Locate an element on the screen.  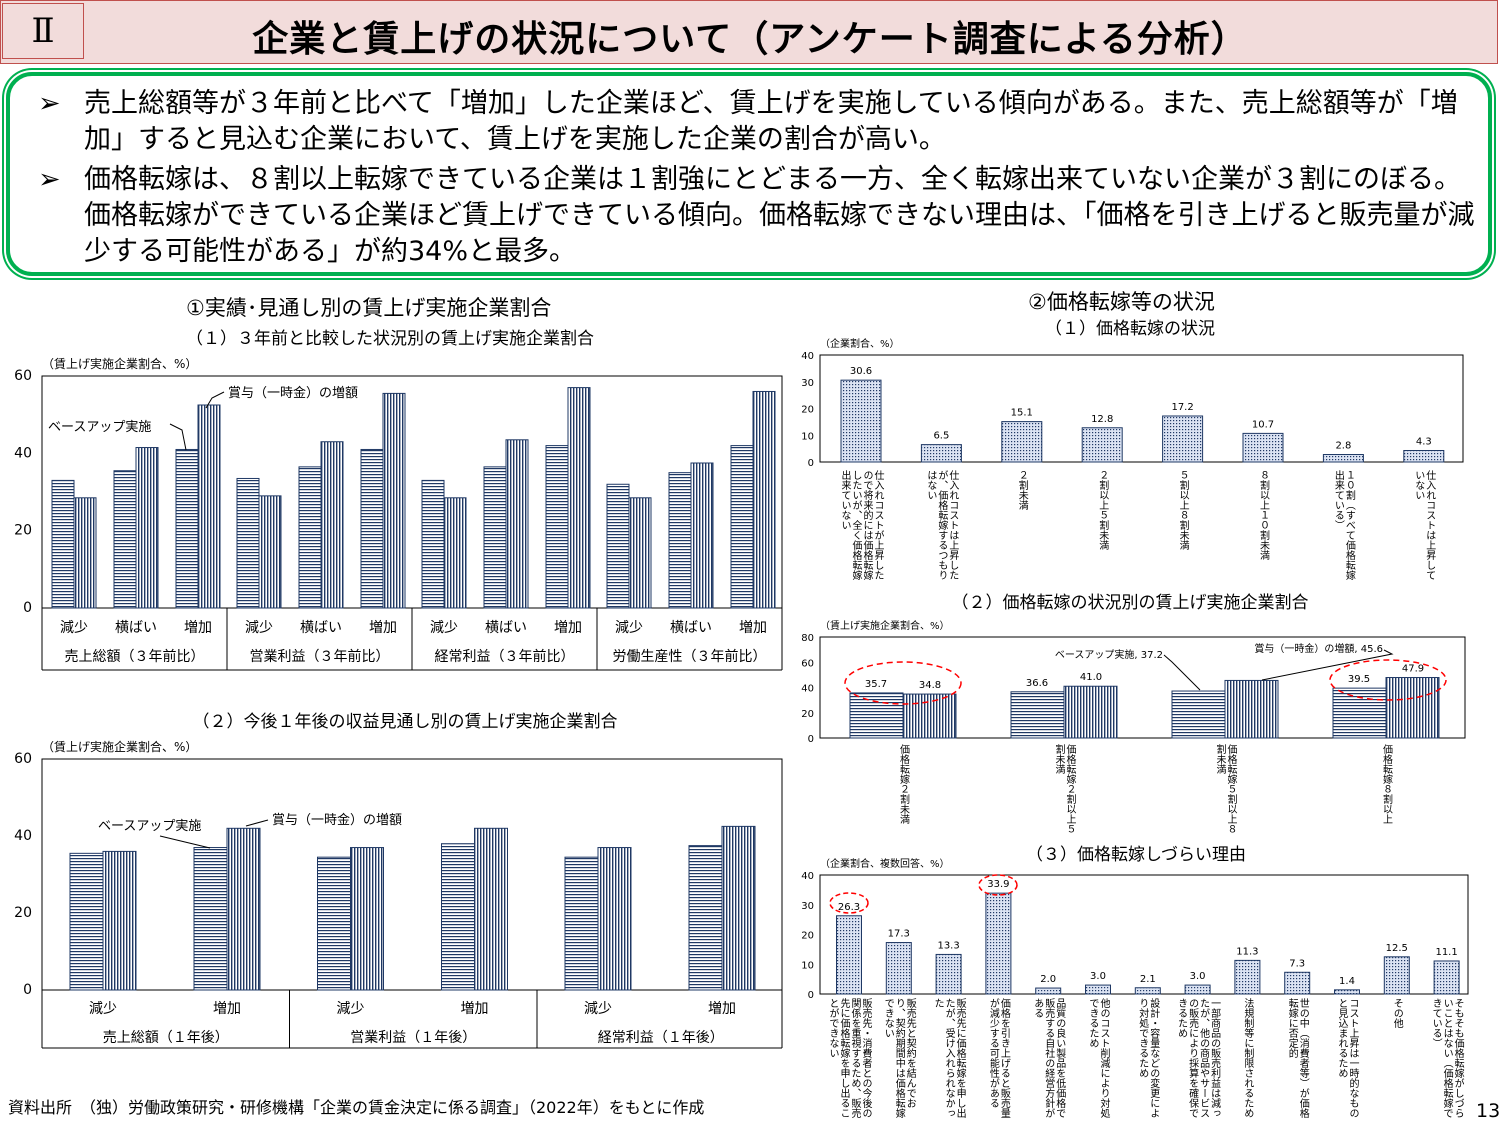
category-label: コスト上昇は一時的なものと見込まれるため is located at coordinates (1347, 1058).